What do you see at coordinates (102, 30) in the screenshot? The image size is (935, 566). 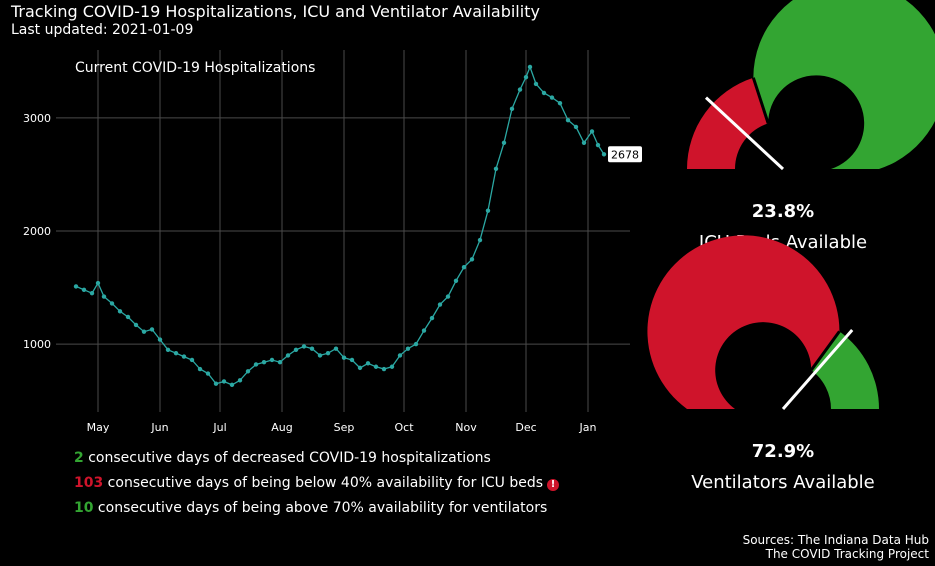 I see `last-updated: Last updated: 2021-01-09` at bounding box center [102, 30].